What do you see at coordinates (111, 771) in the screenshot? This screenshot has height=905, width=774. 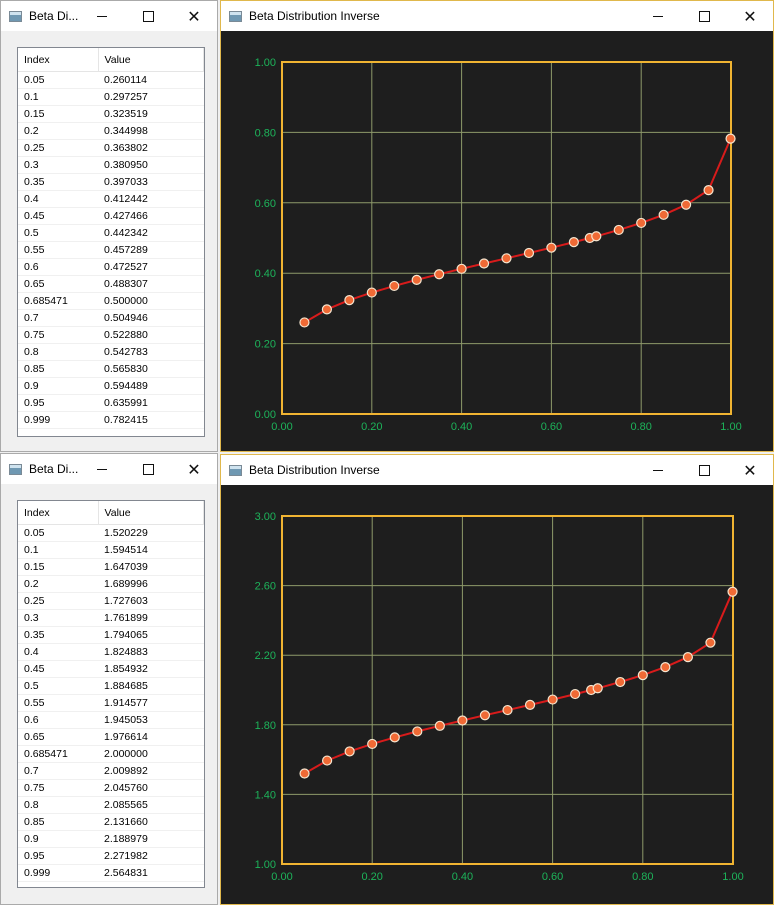 I see `table-row: 0.7 2.009892` at bounding box center [111, 771].